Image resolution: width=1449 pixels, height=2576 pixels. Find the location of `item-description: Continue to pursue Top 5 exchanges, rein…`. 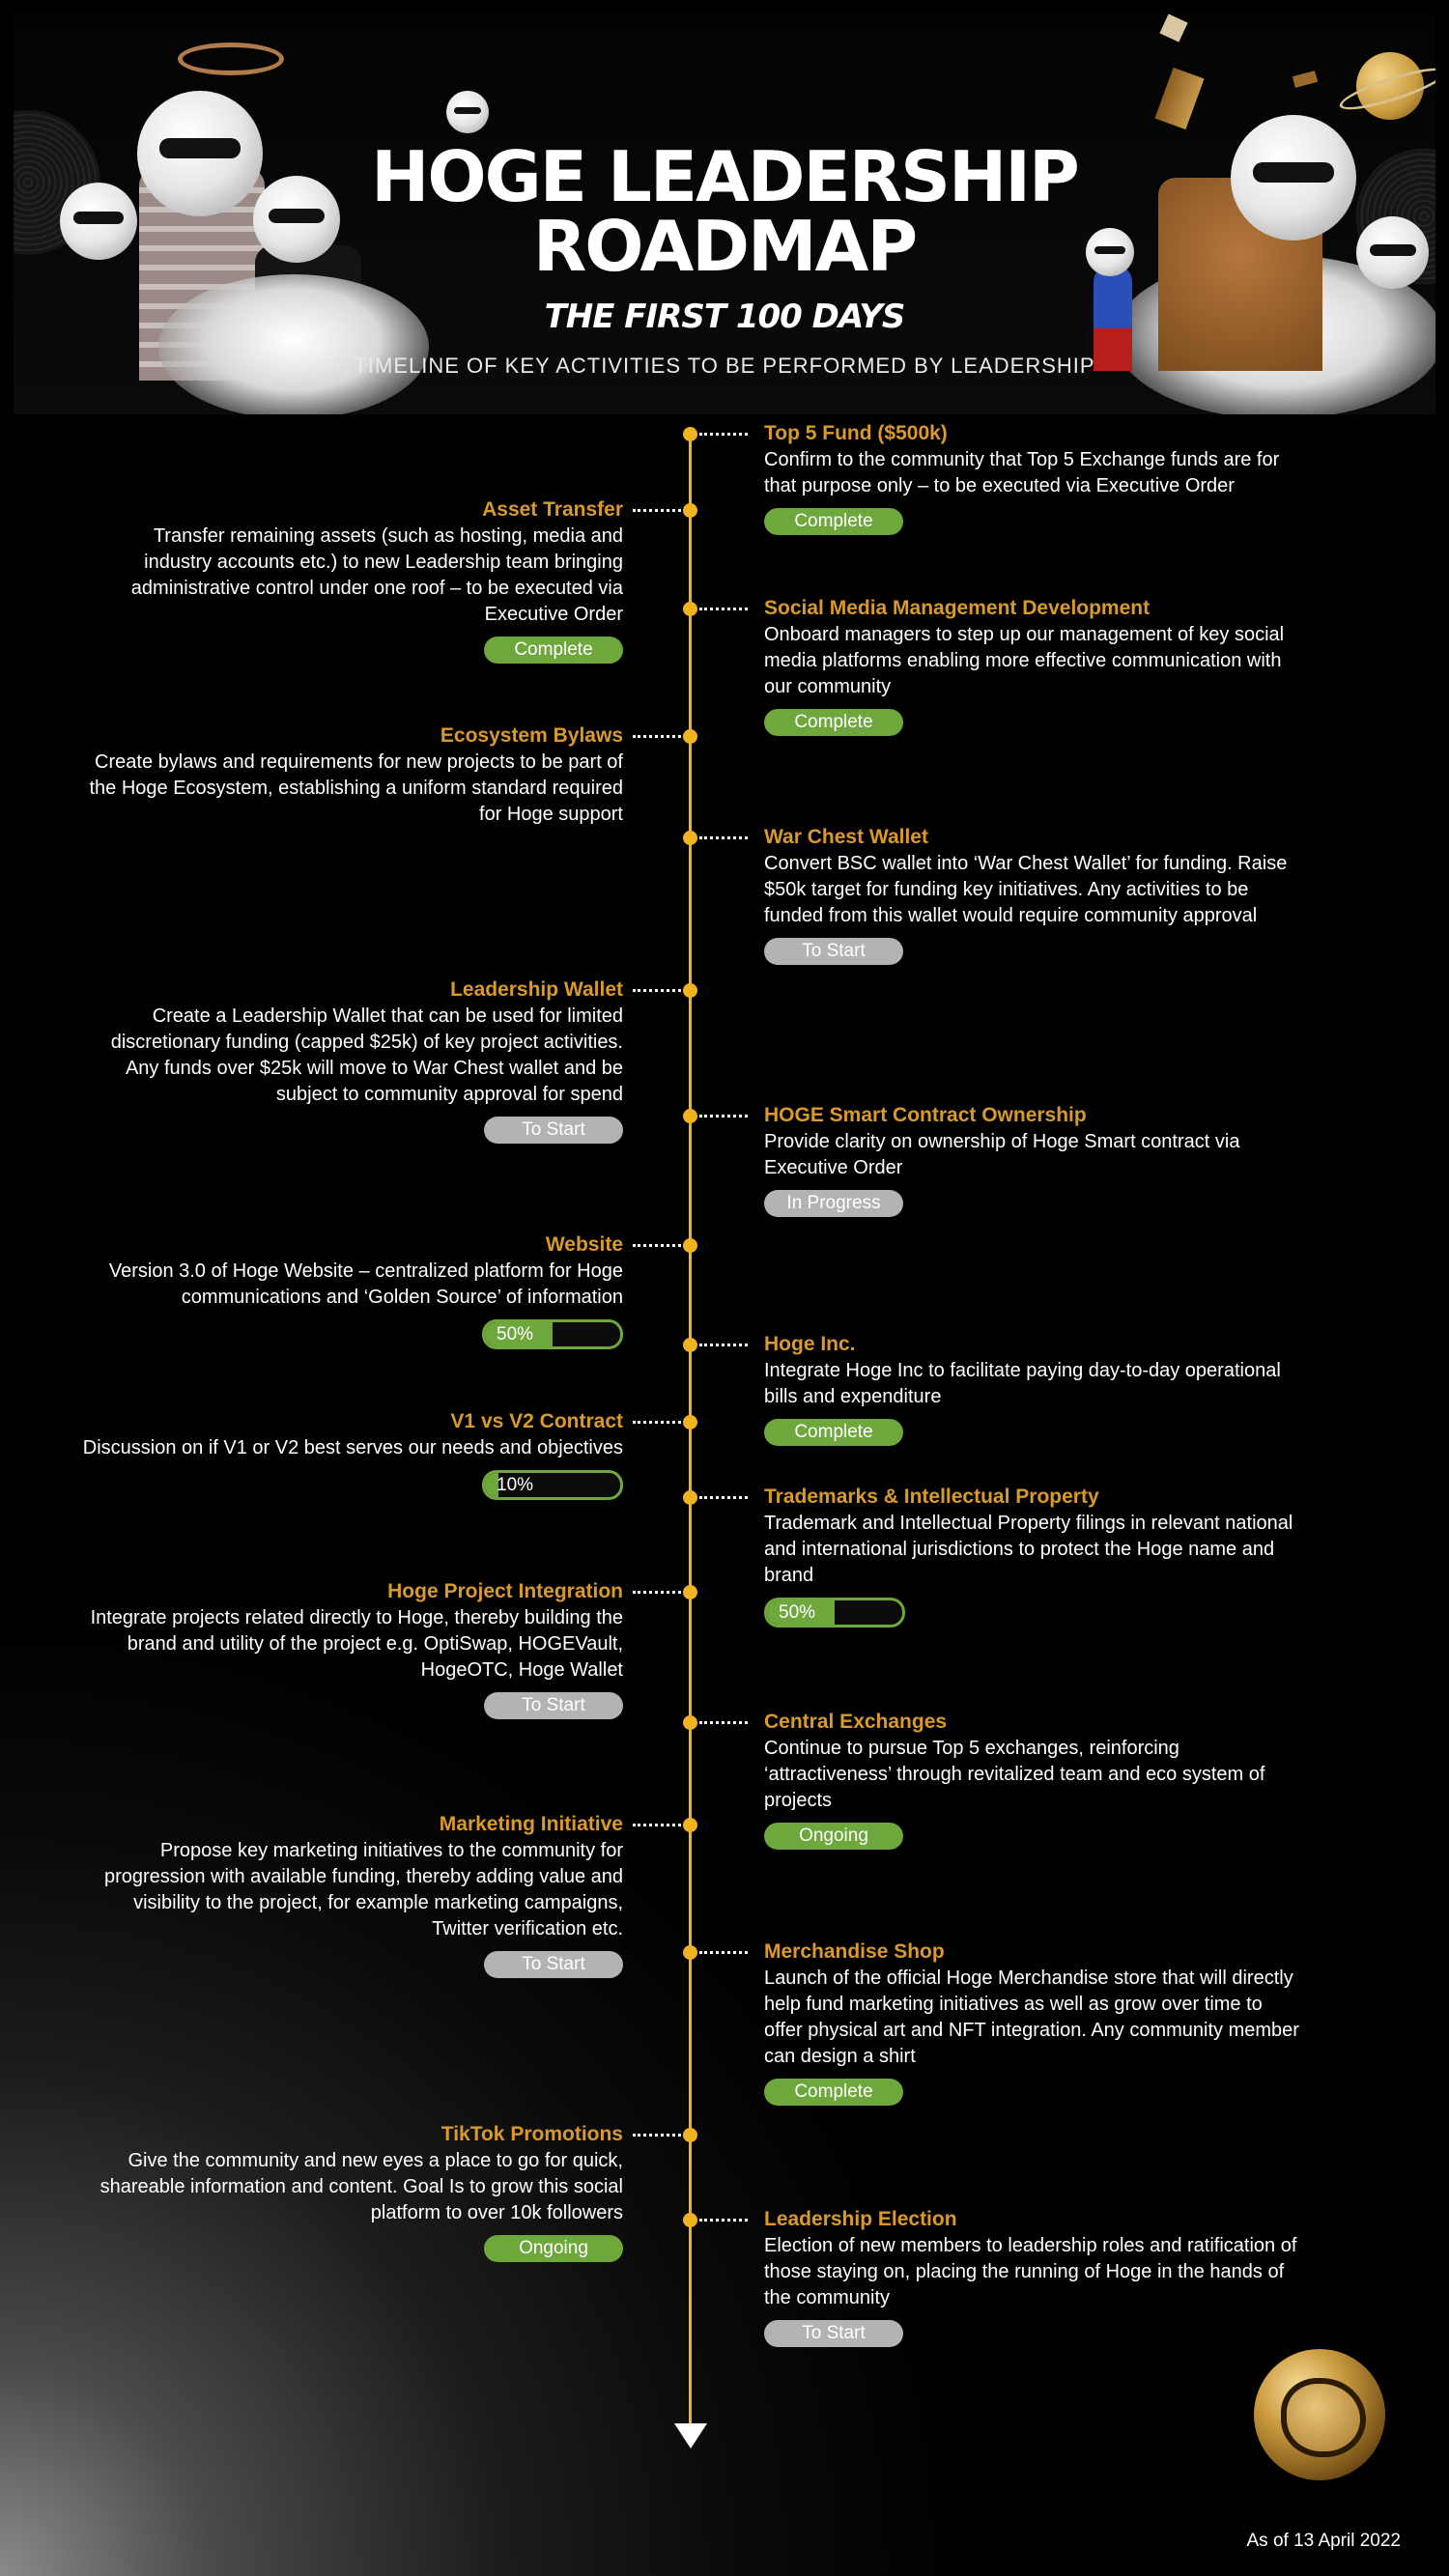

item-description: Continue to pursue Top 5 exchanges, rein… is located at coordinates (1014, 1774).